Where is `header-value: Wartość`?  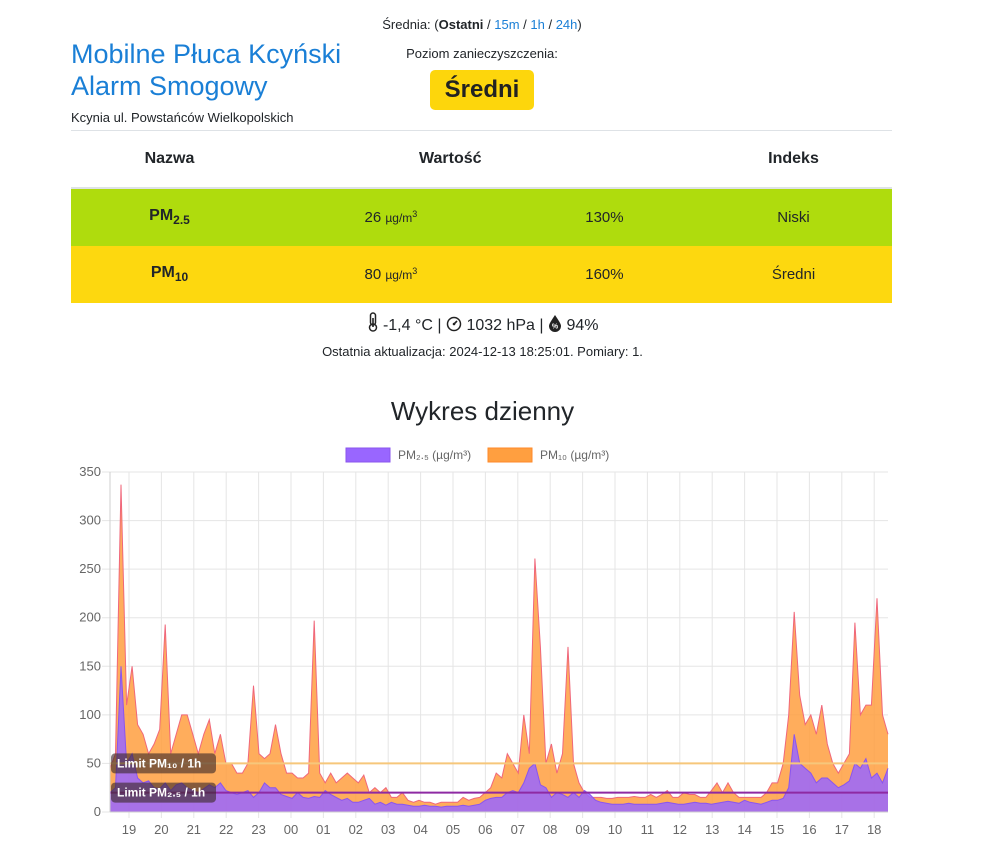
header-value: Wartość is located at coordinates (481, 160).